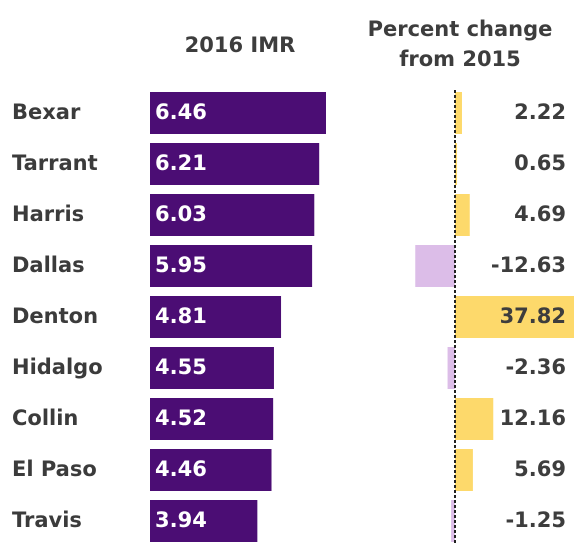  Describe the element at coordinates (181, 112) in the screenshot. I see `value-label: 6.46` at that location.